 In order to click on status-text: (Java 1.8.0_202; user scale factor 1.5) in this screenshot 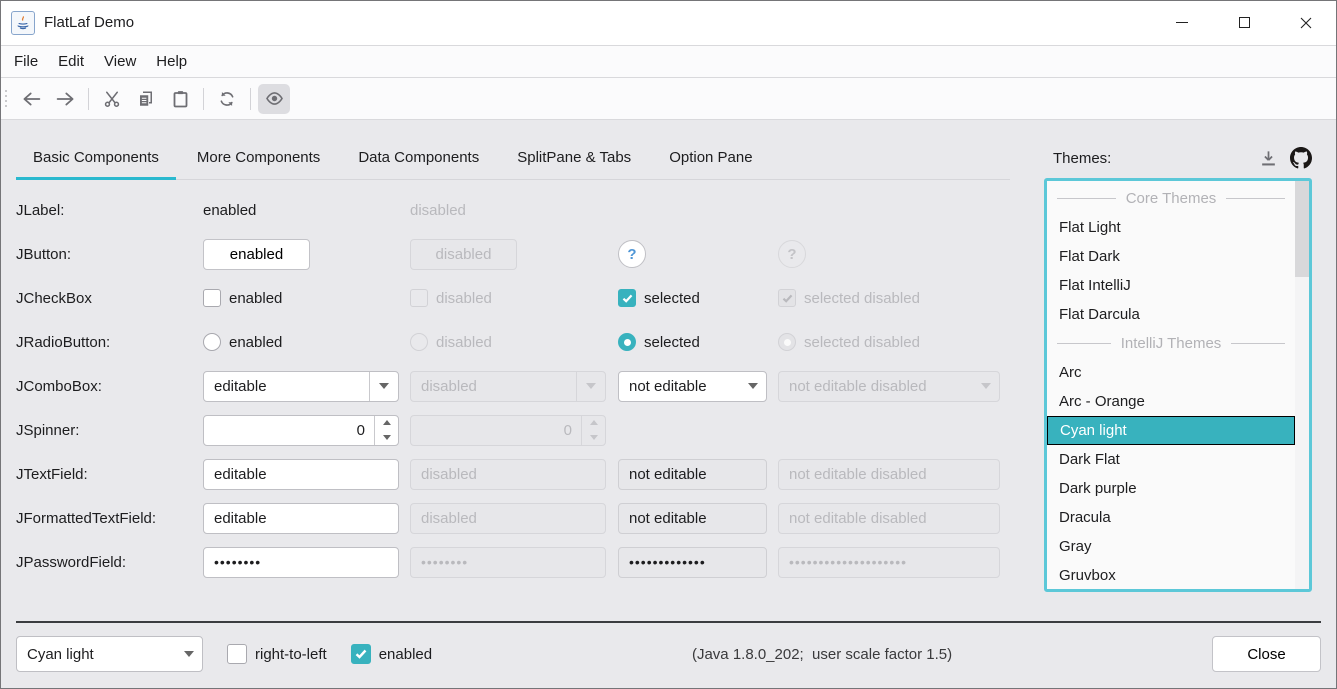, I will do `click(822, 654)`.